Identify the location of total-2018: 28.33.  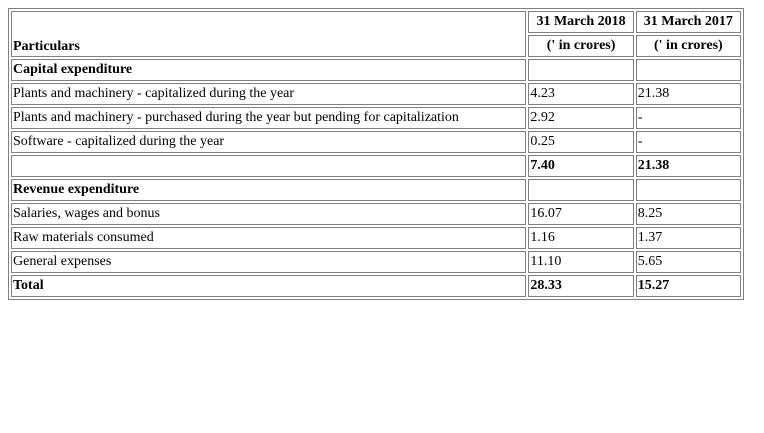
(581, 286).